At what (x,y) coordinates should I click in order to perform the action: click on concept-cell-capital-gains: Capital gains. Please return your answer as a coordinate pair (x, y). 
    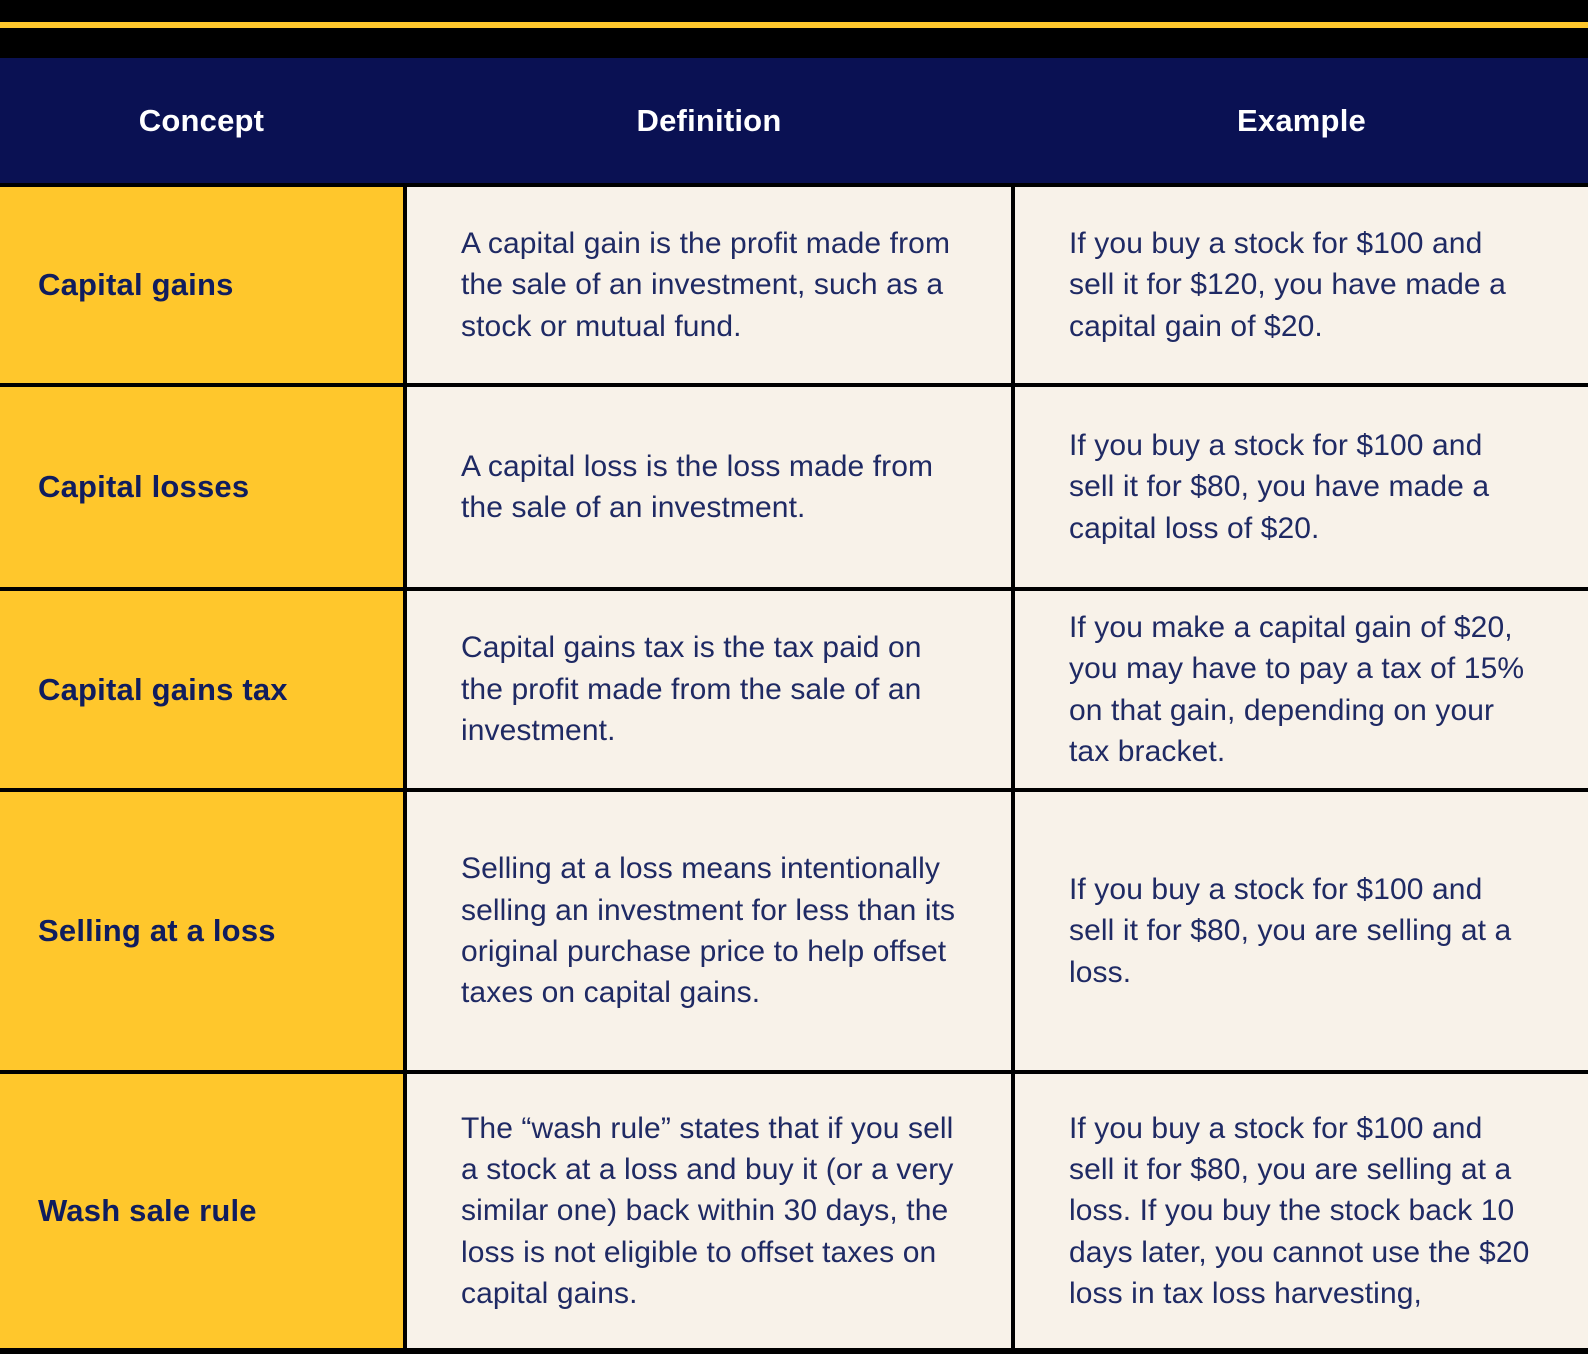
    Looking at the image, I should click on (201, 285).